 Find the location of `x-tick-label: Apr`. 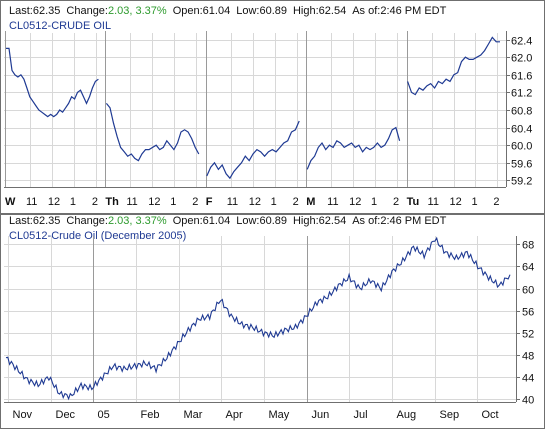

x-tick-label: Apr is located at coordinates (234, 415).